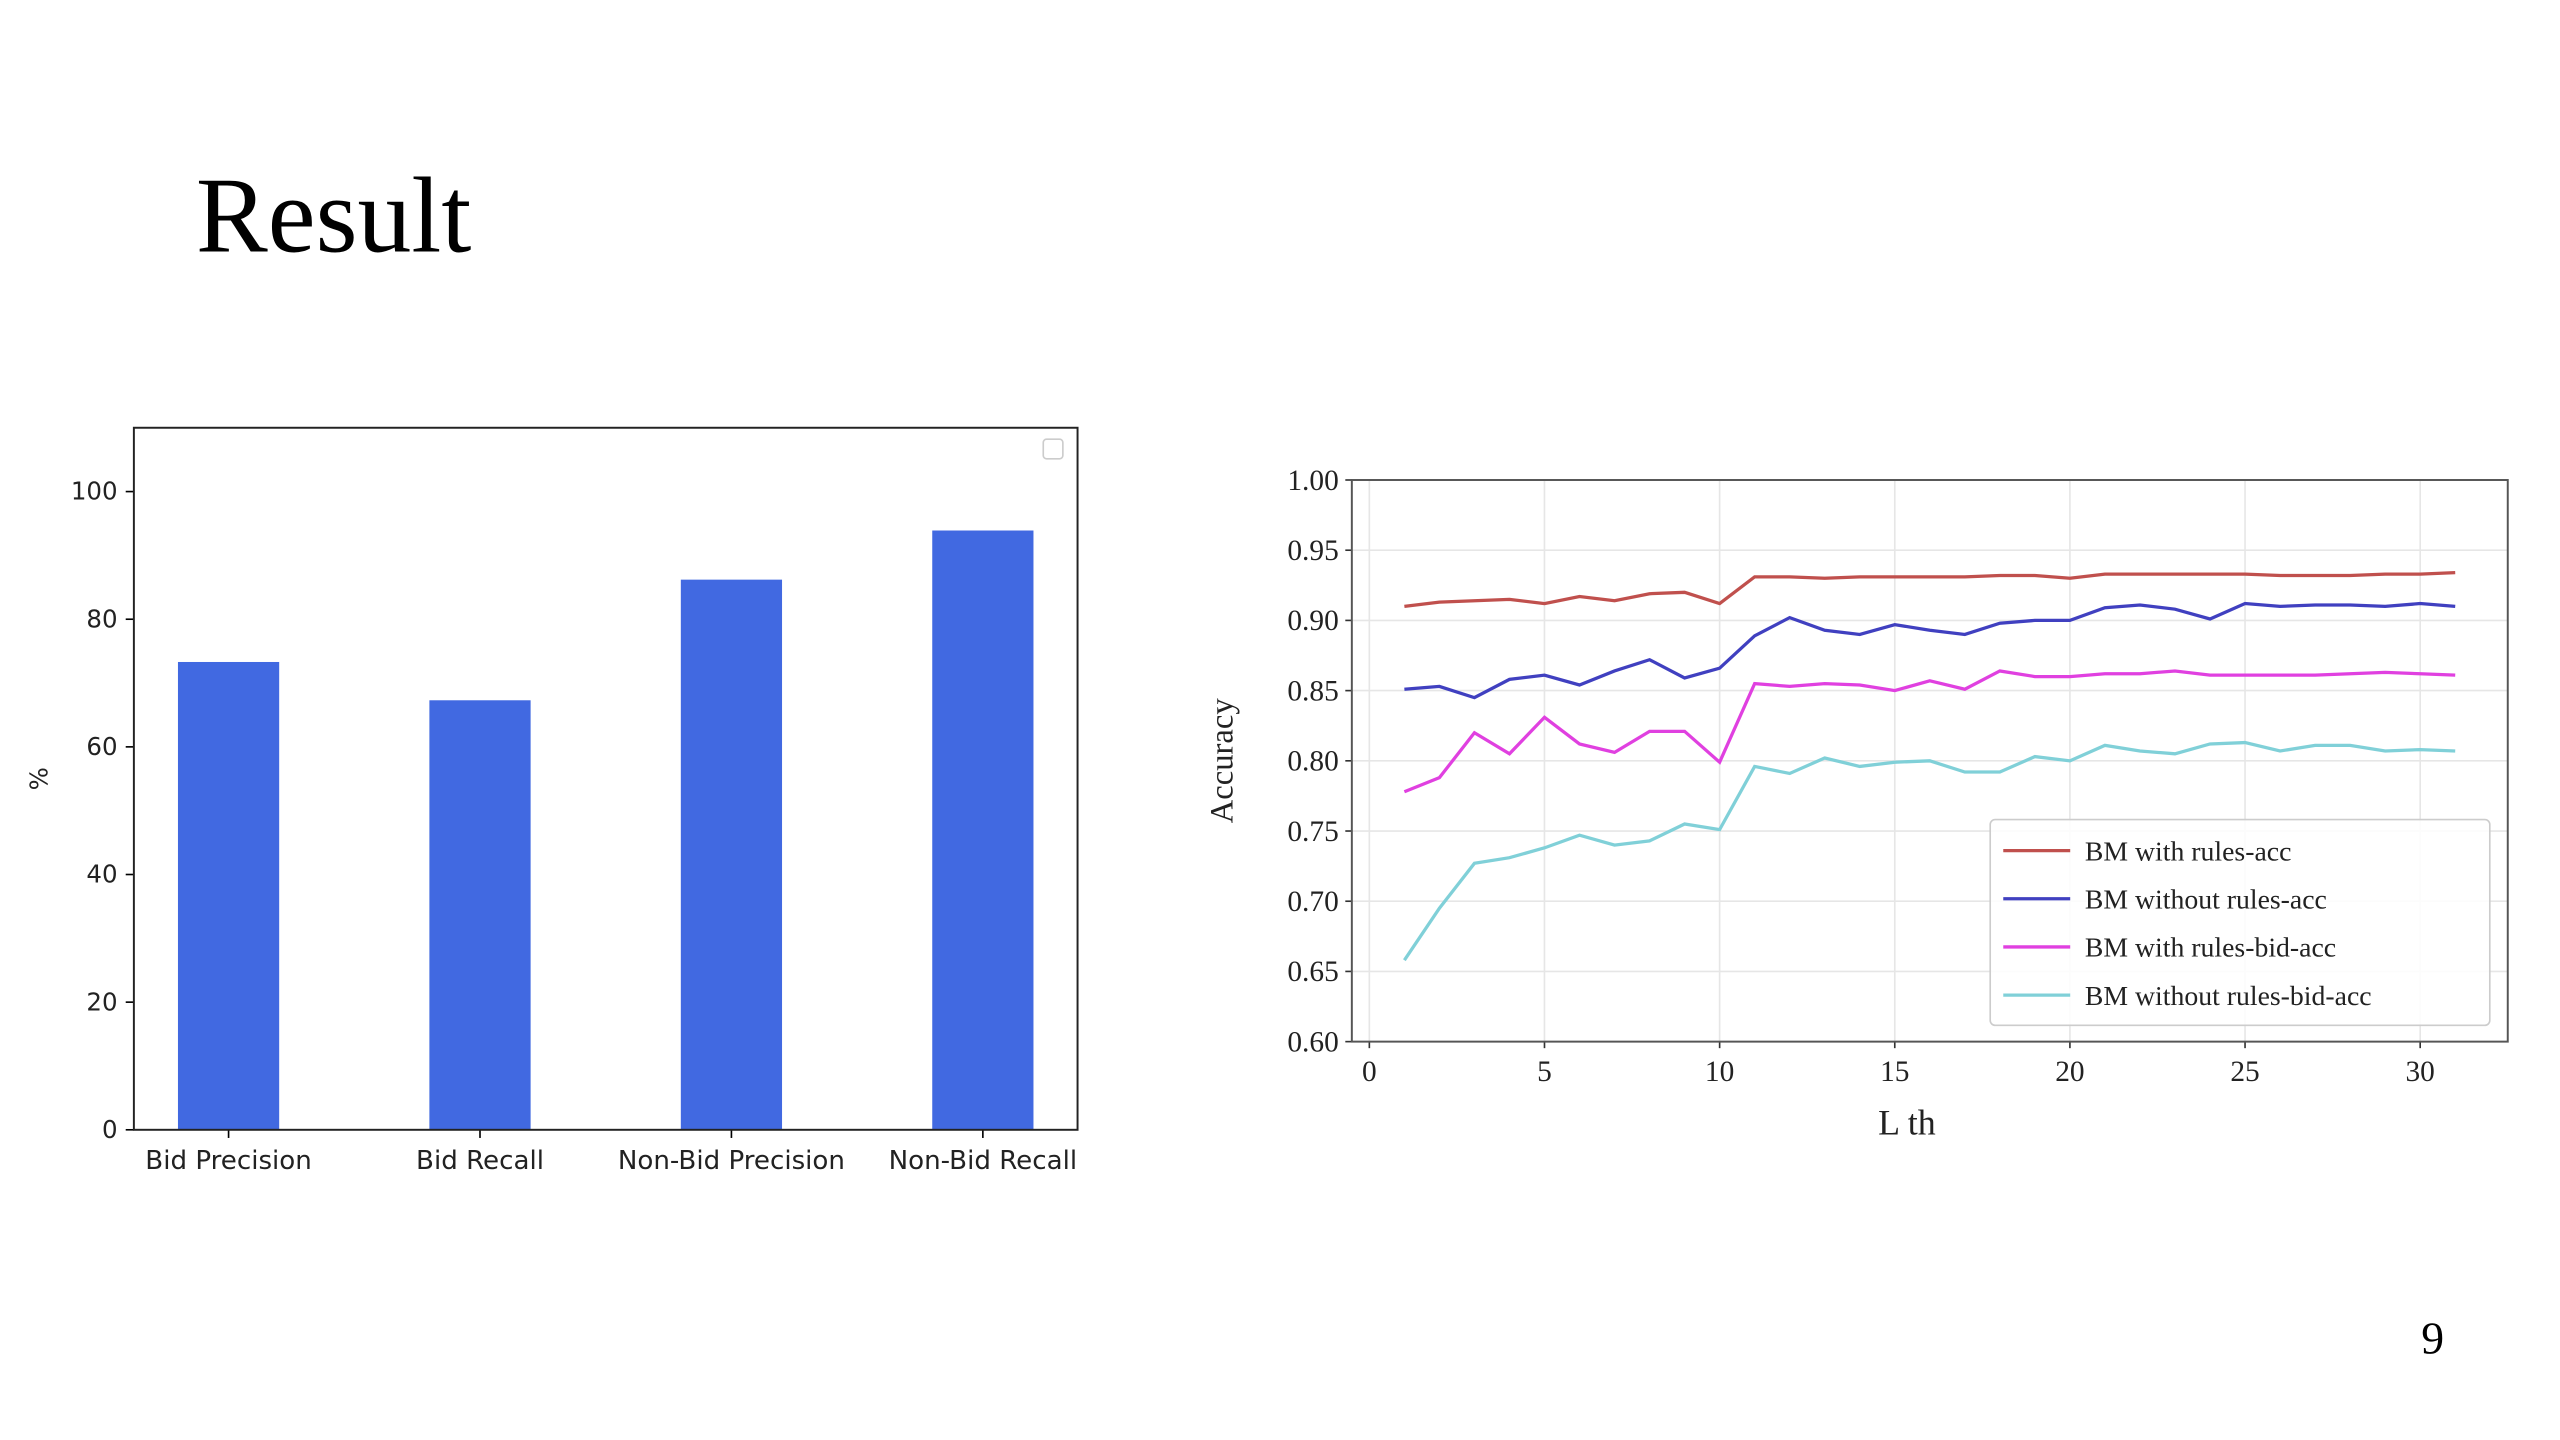 The image size is (2560, 1440). I want to click on legend-label: BM without rules-bid-acc, so click(2228, 996).